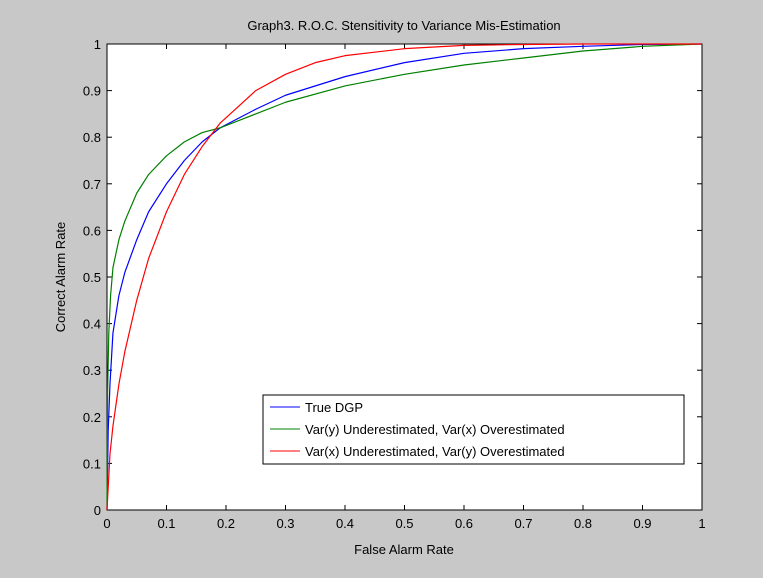 The image size is (763, 578). I want to click on x-tick-label: 0.3, so click(285, 523).